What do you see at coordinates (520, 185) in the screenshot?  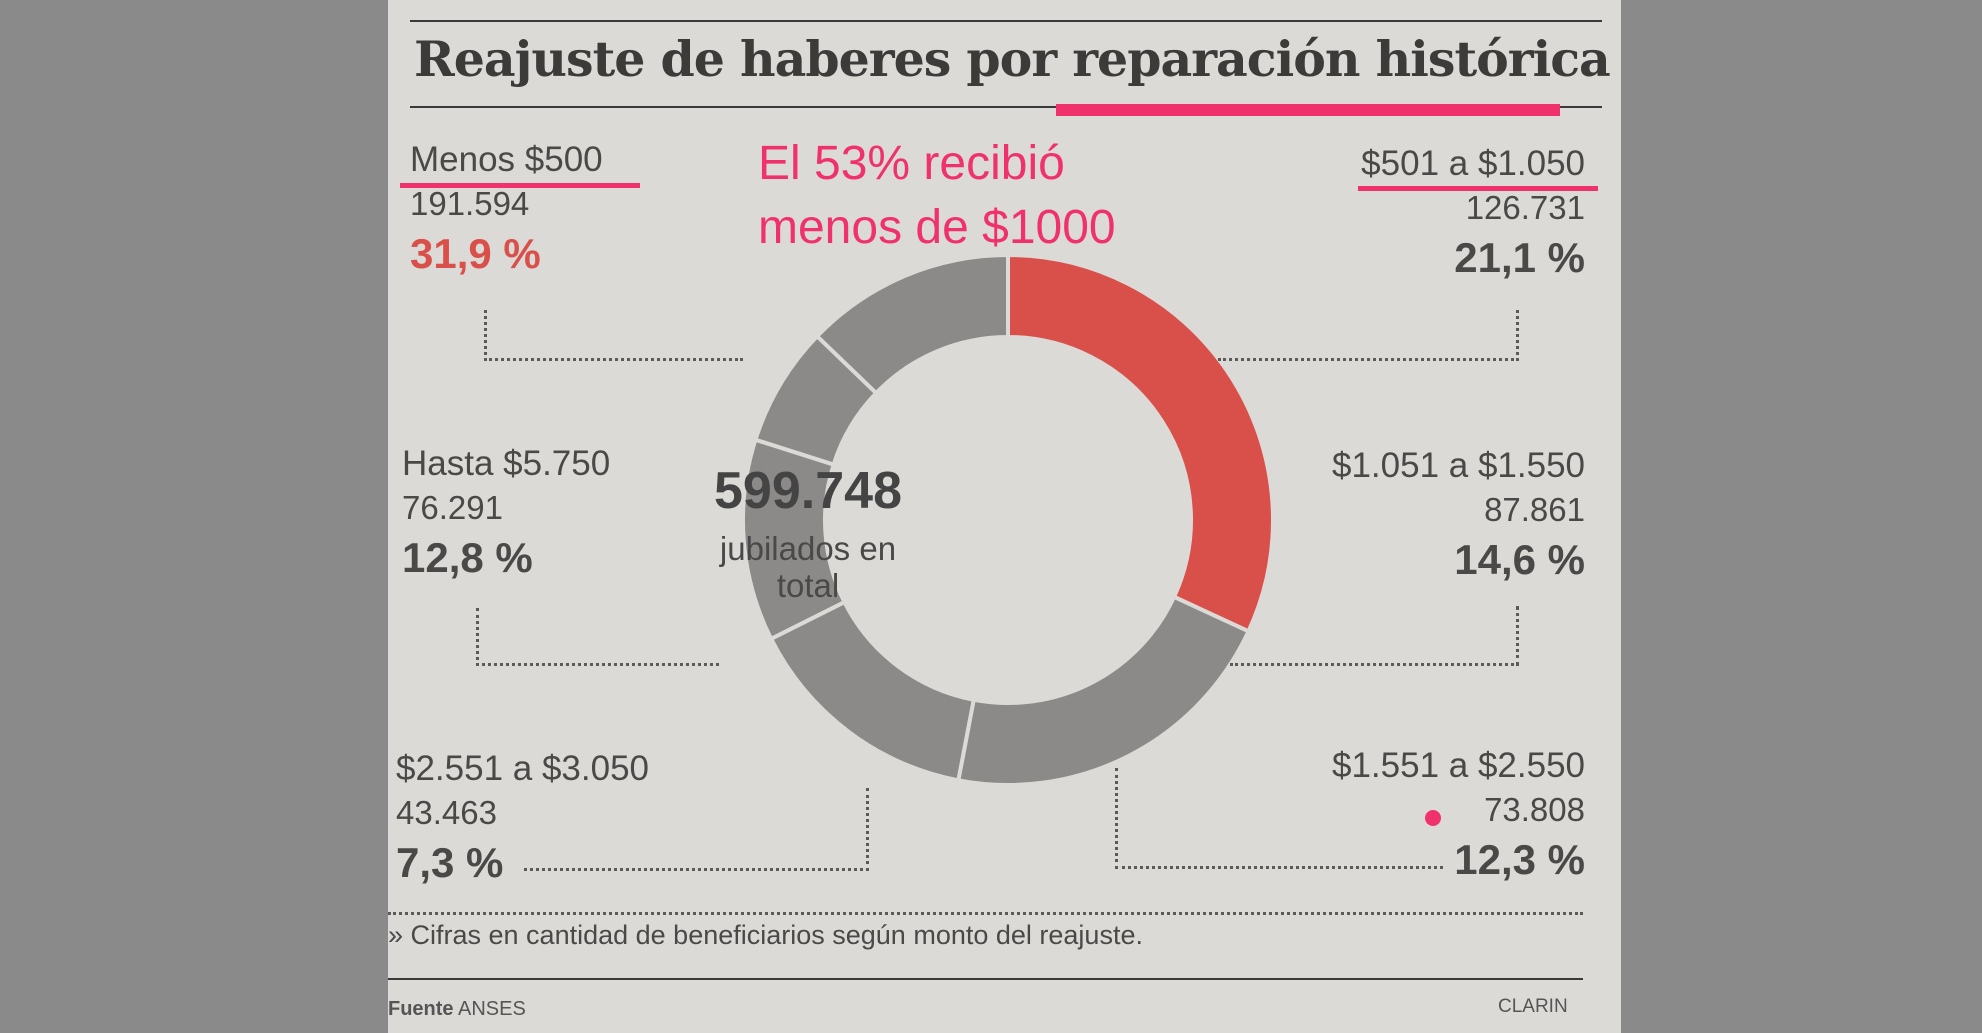 I see `label-underline-left` at bounding box center [520, 185].